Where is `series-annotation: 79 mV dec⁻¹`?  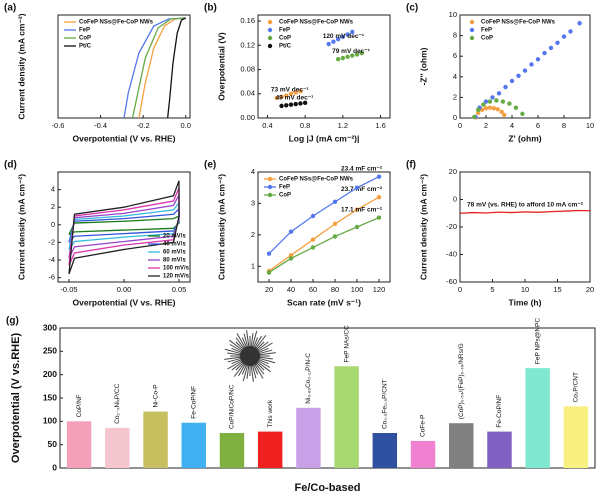
series-annotation: 79 mV dec⁻¹ is located at coordinates (351, 51).